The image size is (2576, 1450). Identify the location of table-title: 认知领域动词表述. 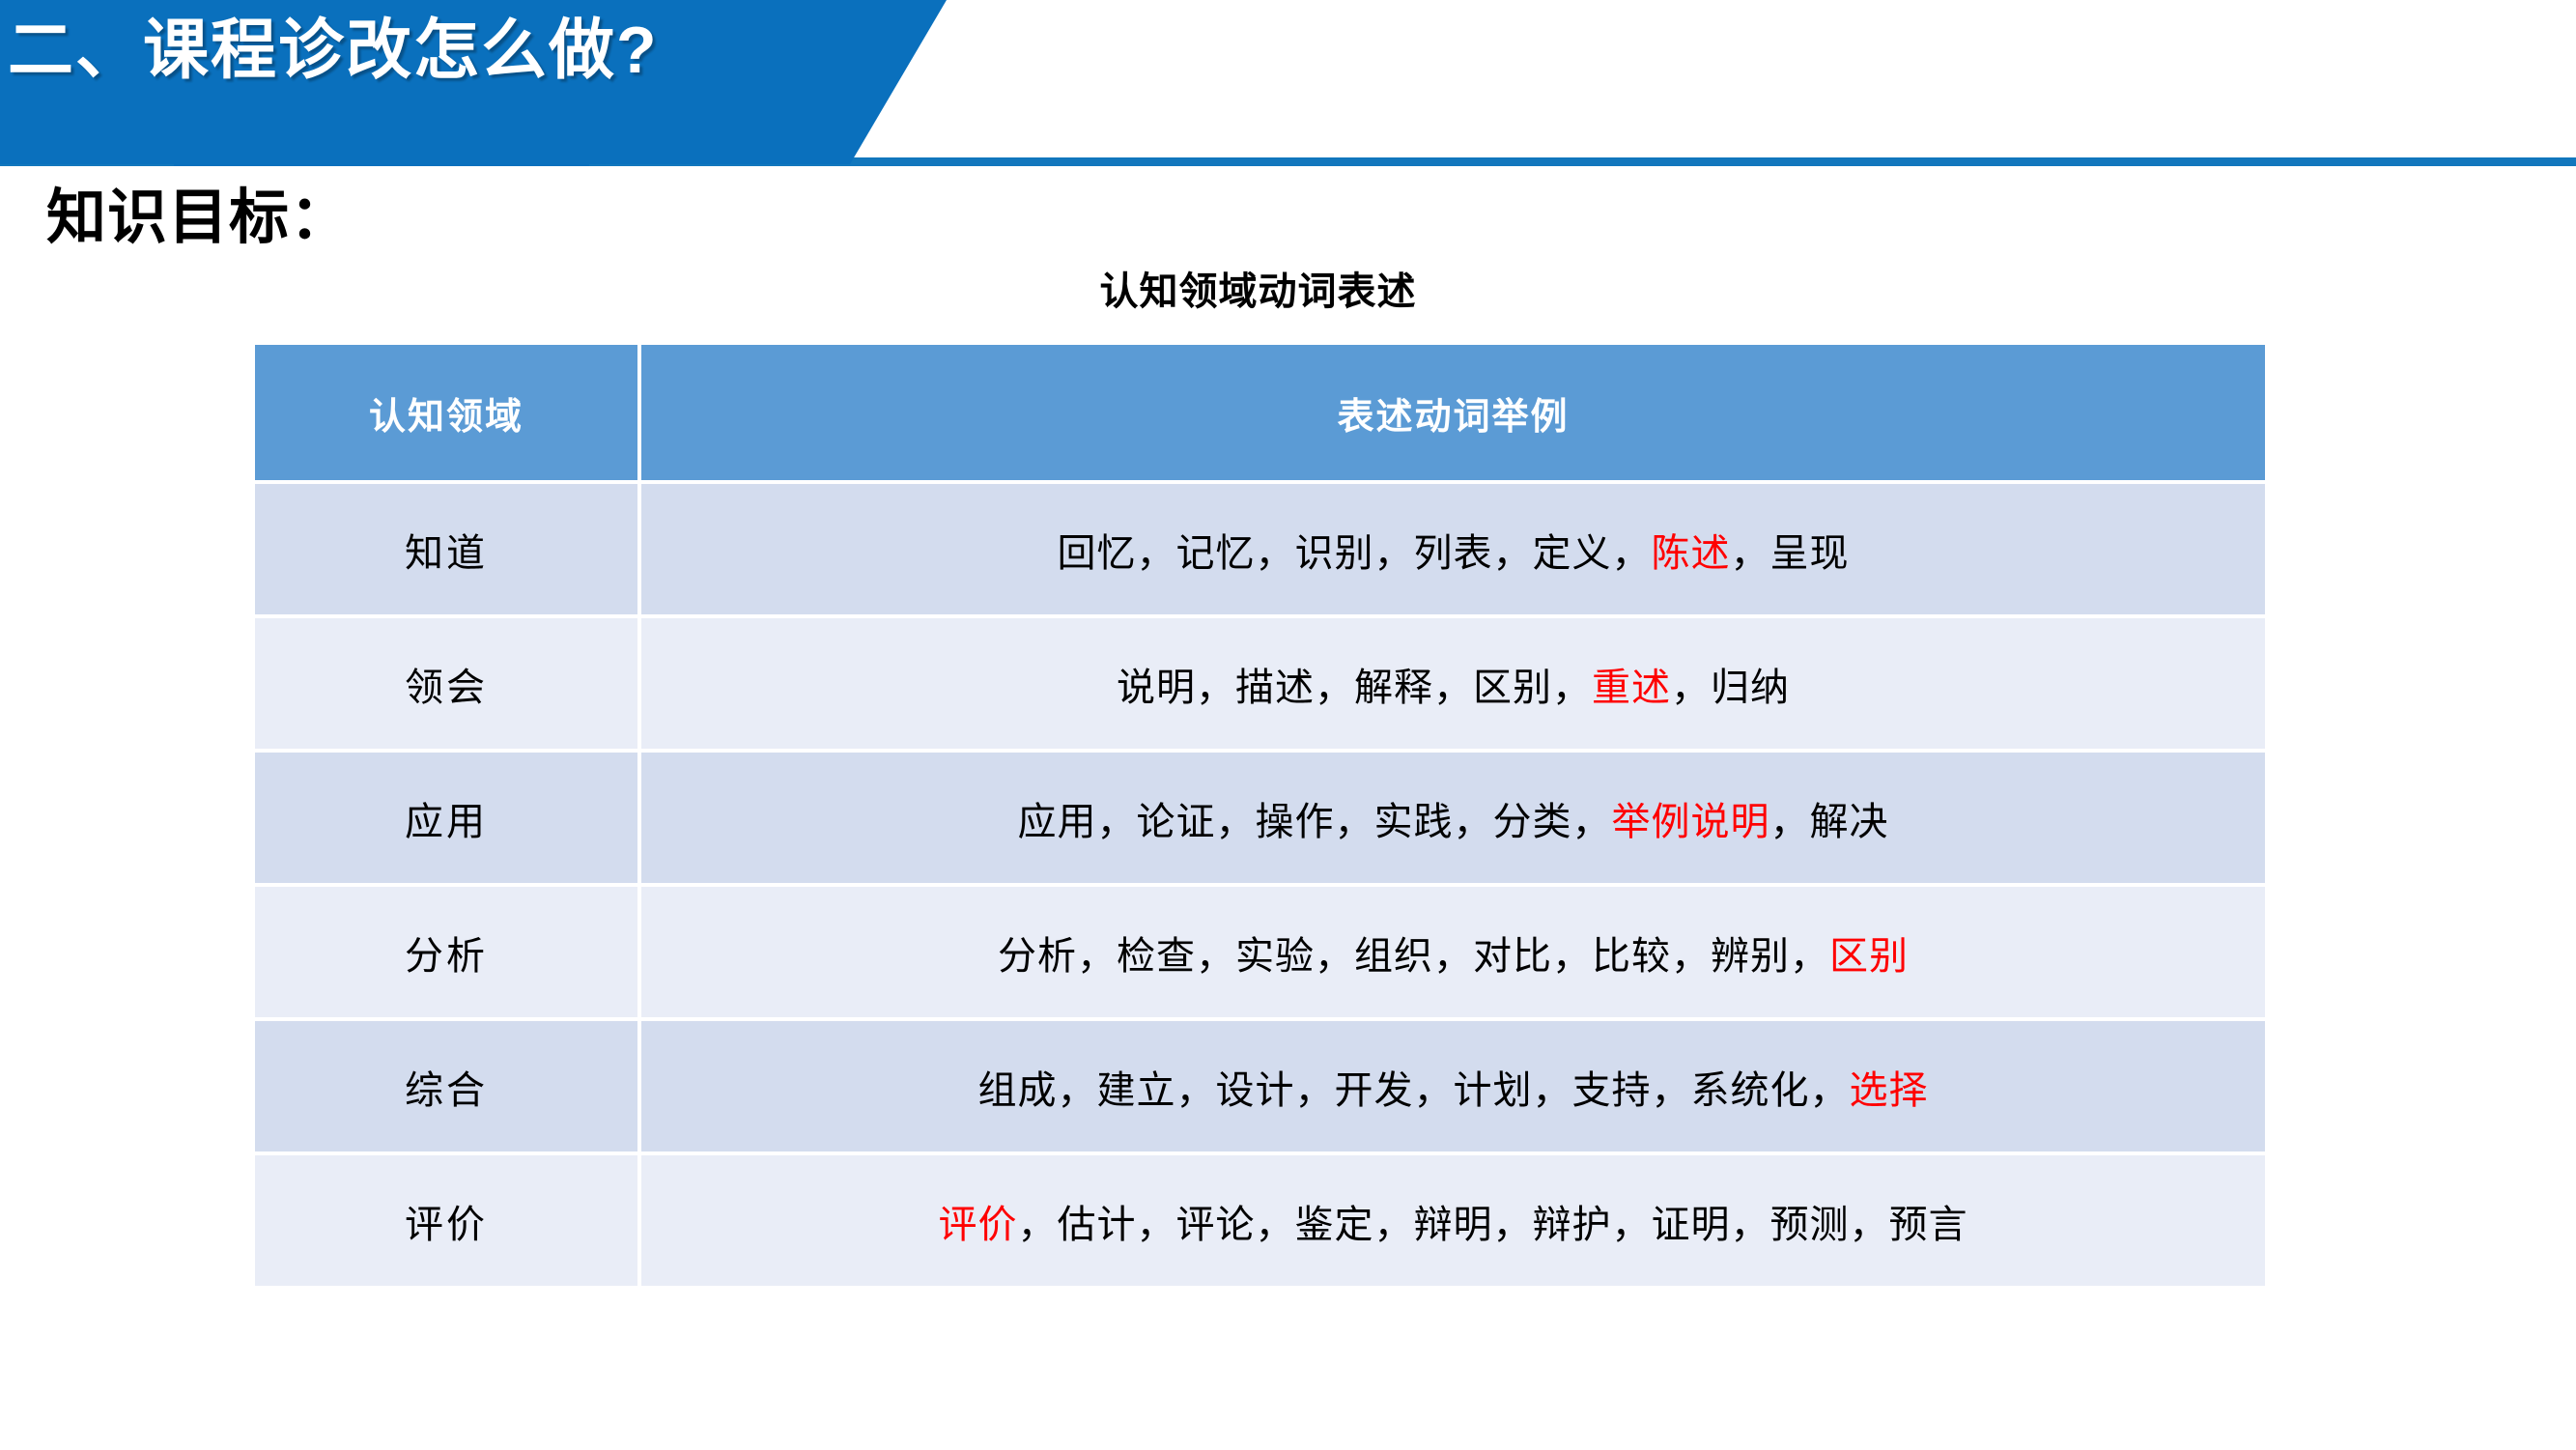
(1258, 292).